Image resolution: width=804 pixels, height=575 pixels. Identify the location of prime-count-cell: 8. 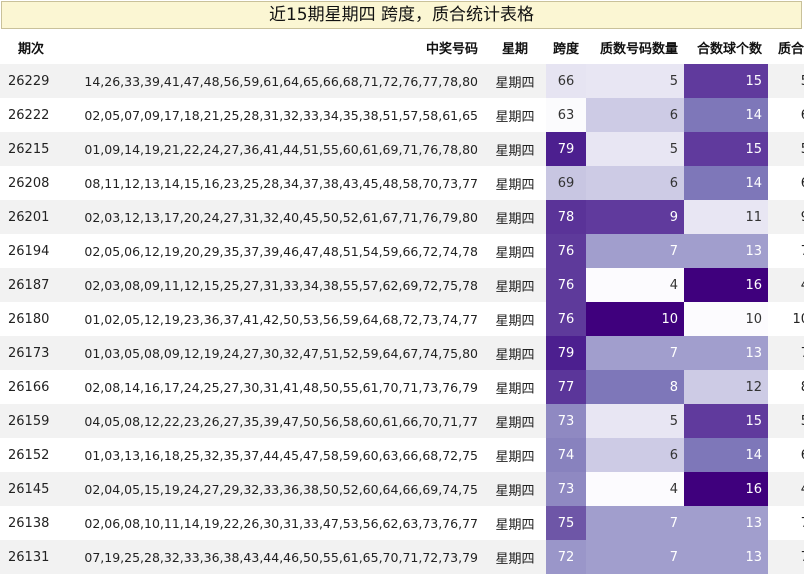
(635, 387).